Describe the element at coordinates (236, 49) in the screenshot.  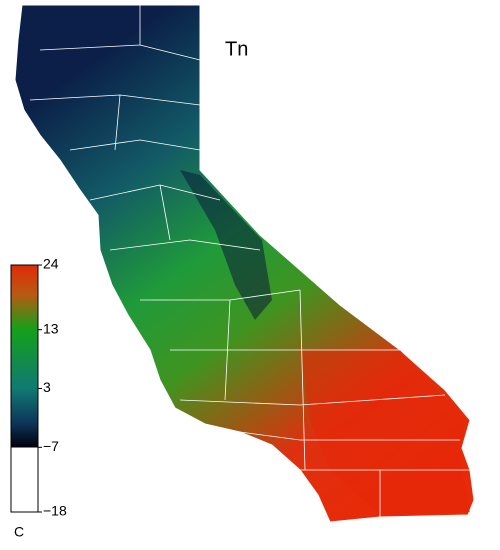
I see `map-title: Tn` at that location.